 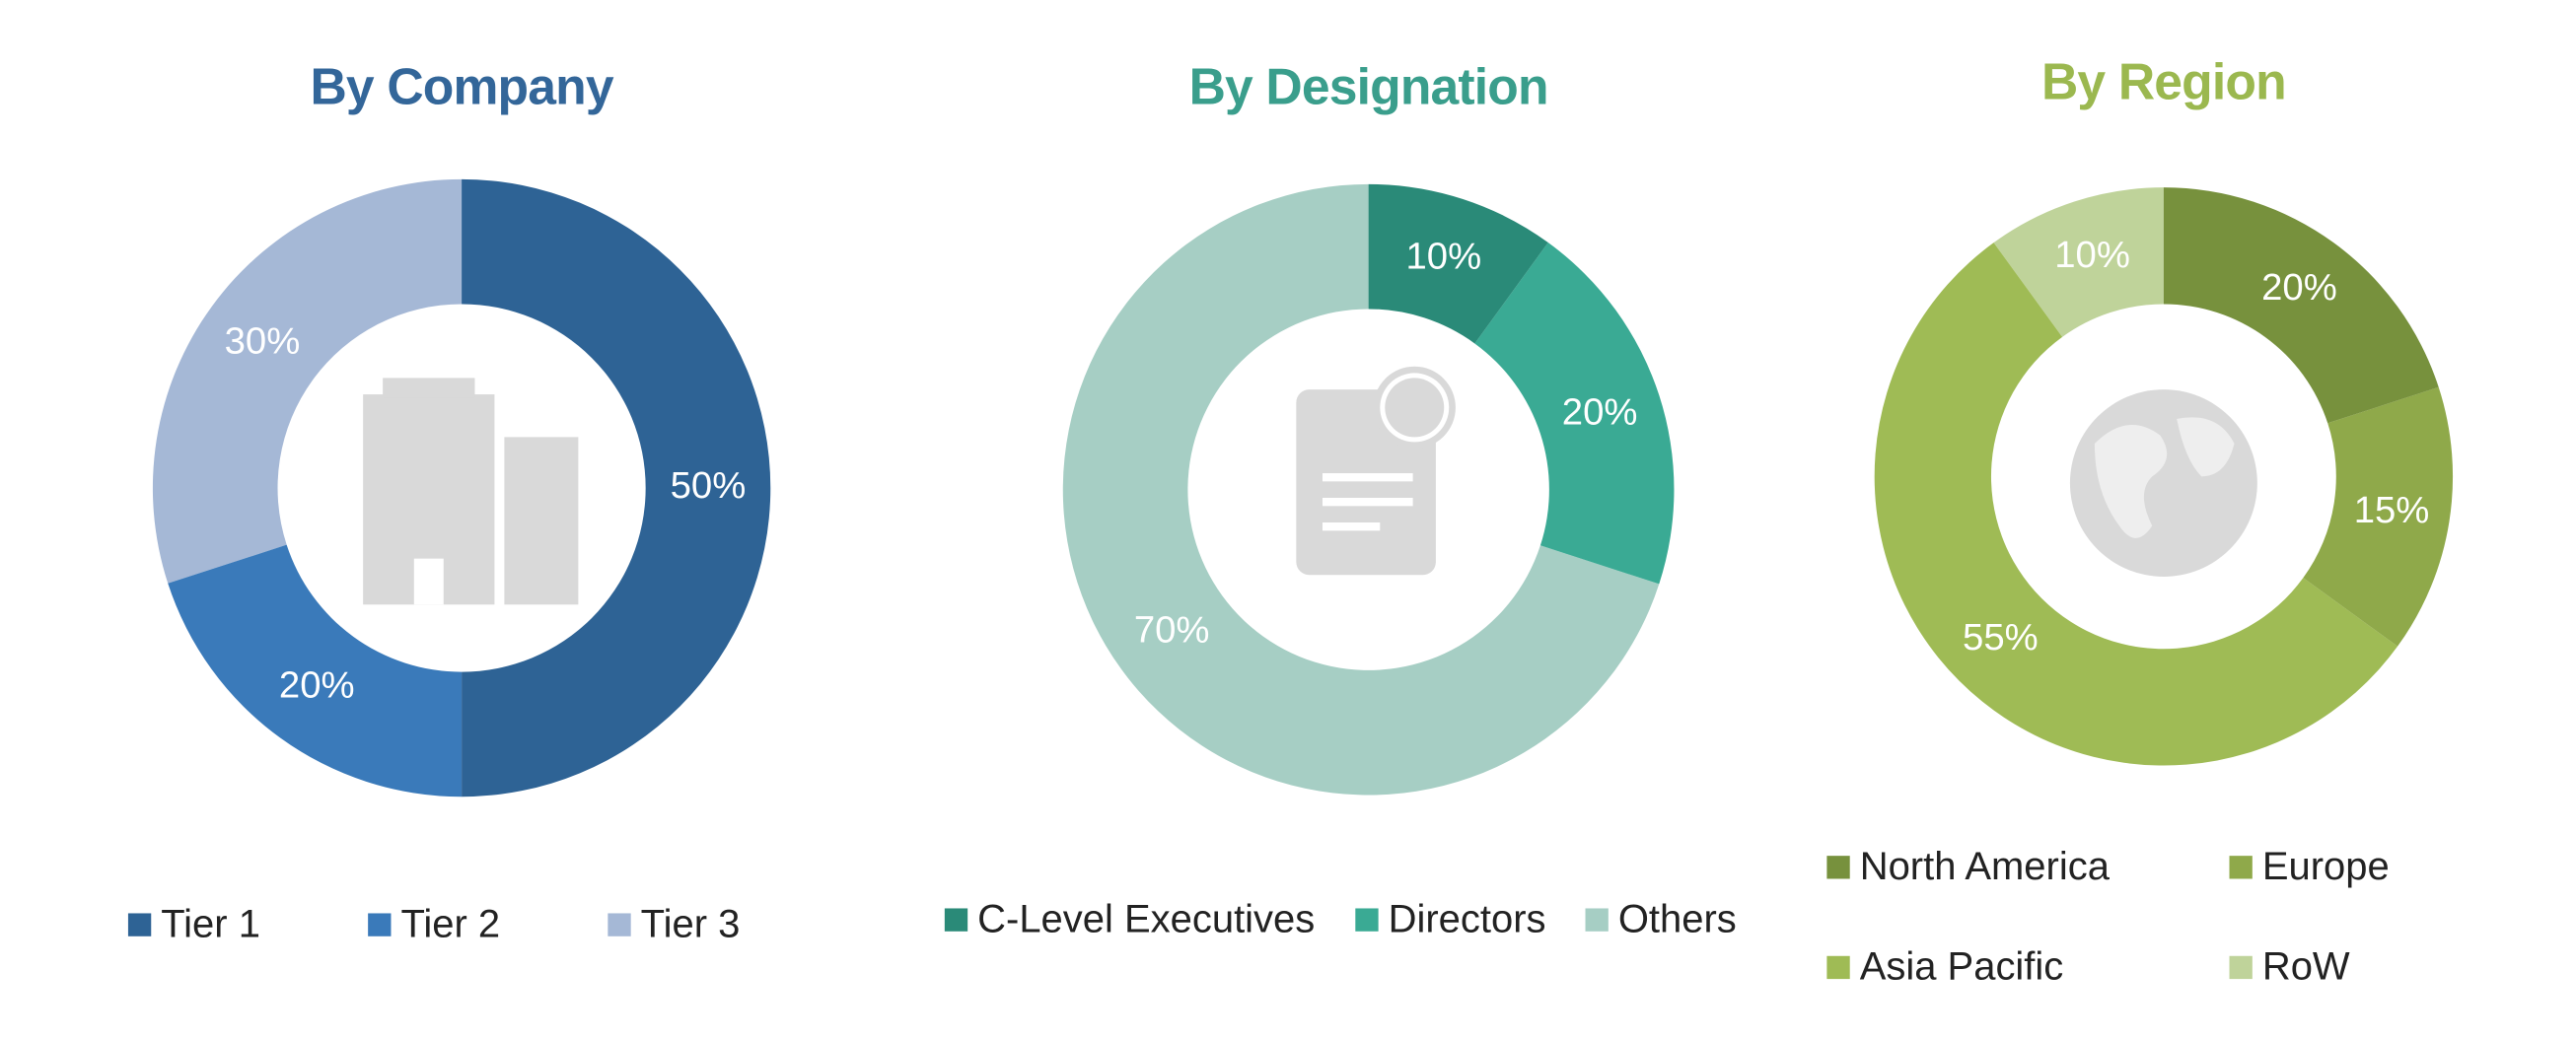 What do you see at coordinates (263, 340) in the screenshot?
I see `value-label: 30%` at bounding box center [263, 340].